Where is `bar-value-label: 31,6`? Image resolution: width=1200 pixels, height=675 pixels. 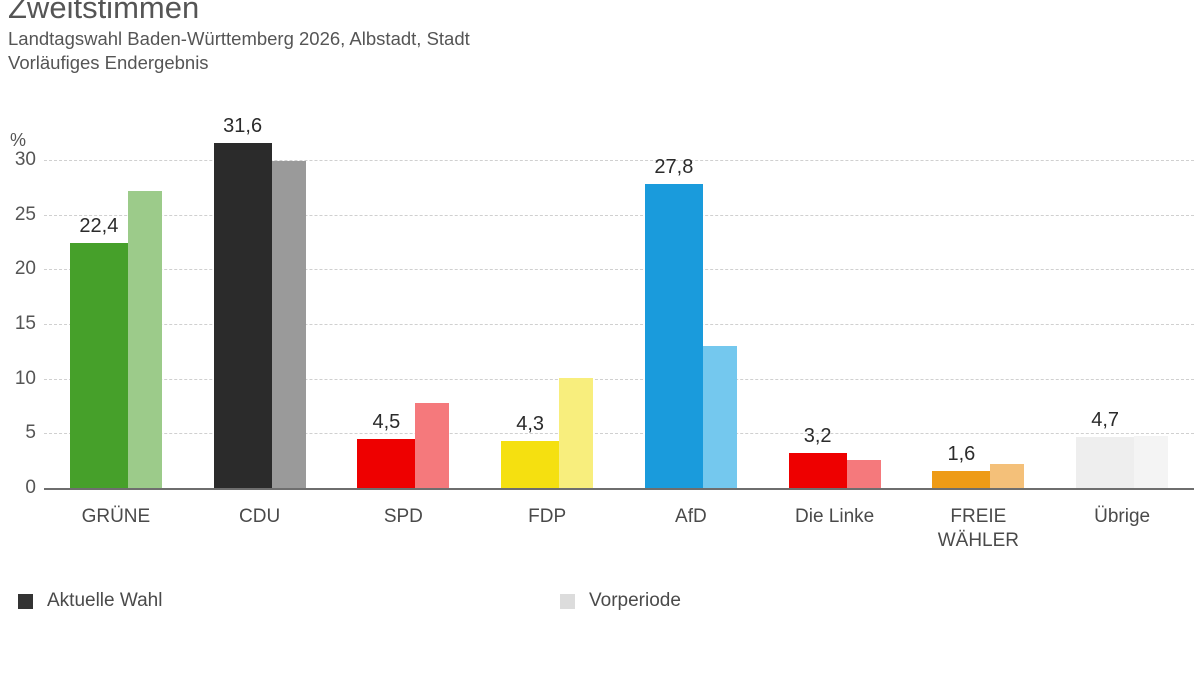
bar-value-label: 31,6 is located at coordinates (243, 125).